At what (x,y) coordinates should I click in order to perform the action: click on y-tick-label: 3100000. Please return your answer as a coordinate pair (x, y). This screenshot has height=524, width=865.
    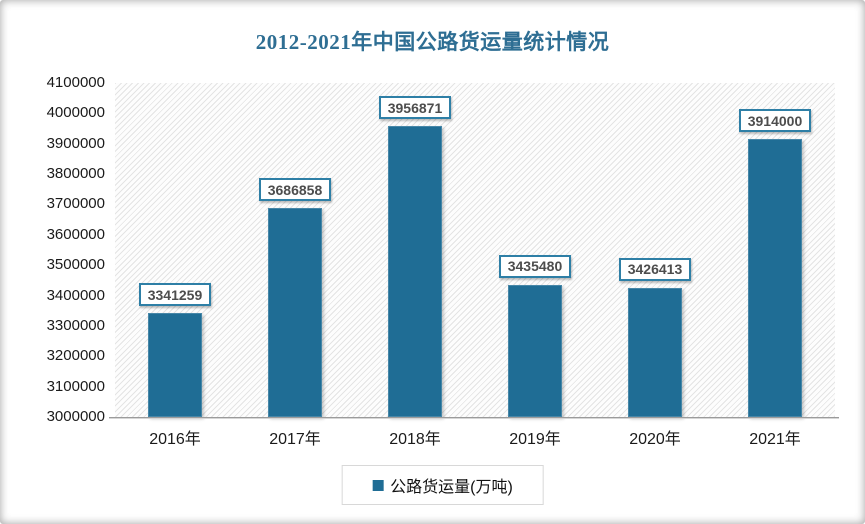
    Looking at the image, I should click on (75, 386).